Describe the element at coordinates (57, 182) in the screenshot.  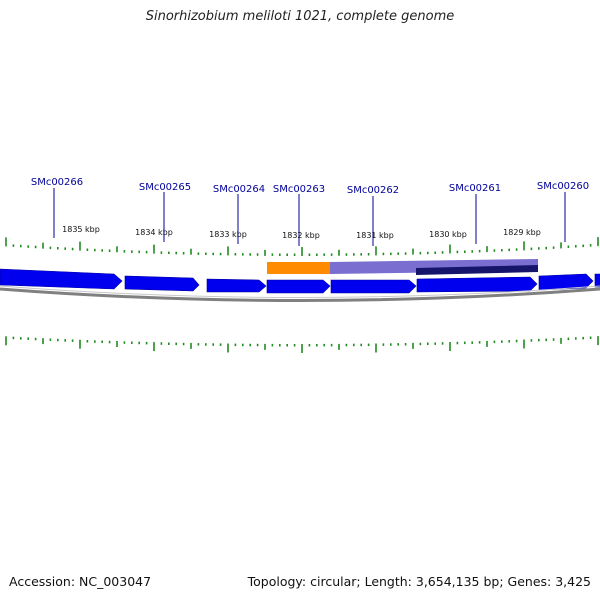
I see `gene-label: SMc00266` at that location.